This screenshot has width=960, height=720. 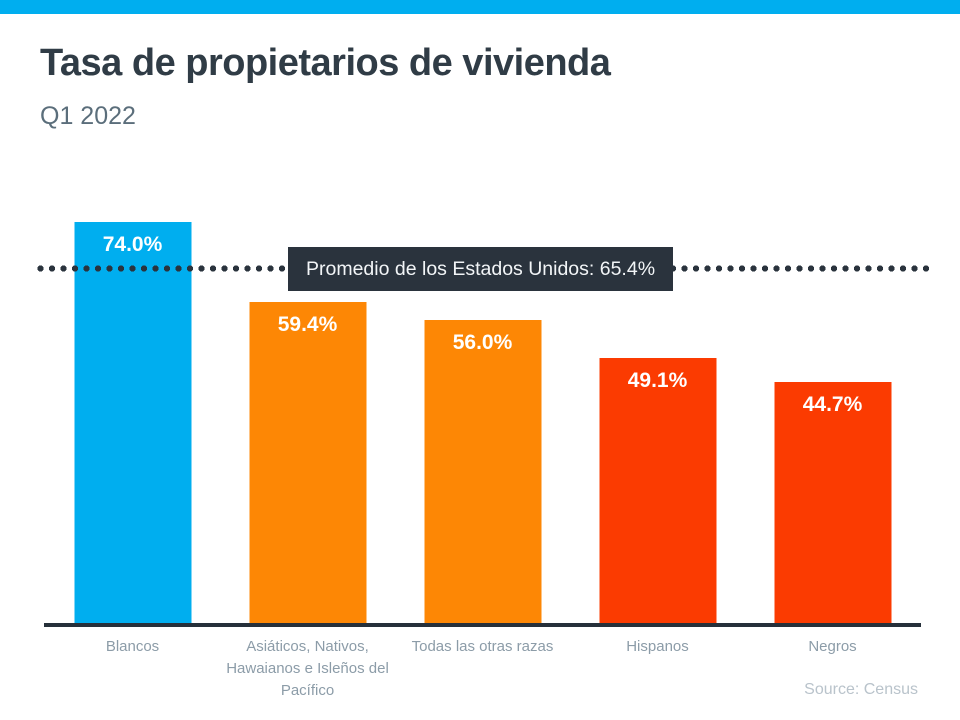 I want to click on bar-group-3: 56.0% Todas las otras razas, so click(x=482, y=405).